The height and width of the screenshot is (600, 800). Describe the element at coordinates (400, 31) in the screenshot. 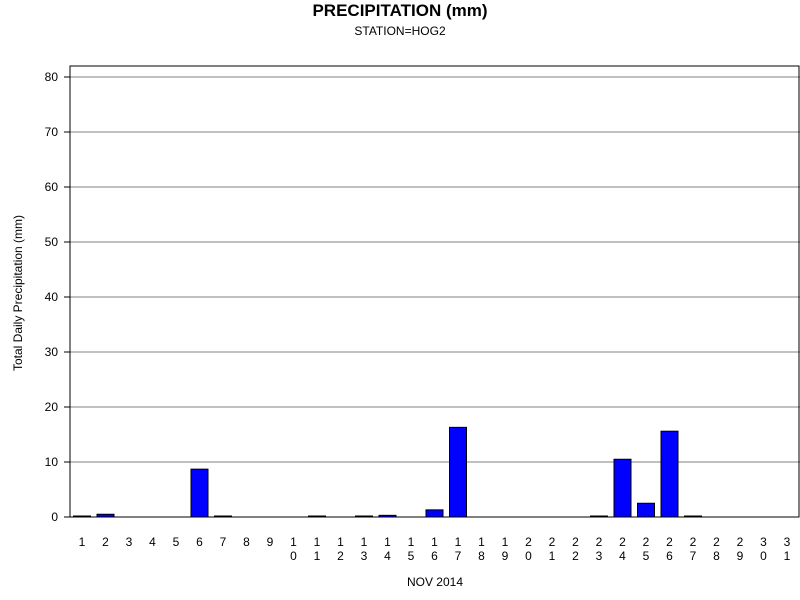

I see `chart-subtitle: STATION=HOG2` at that location.